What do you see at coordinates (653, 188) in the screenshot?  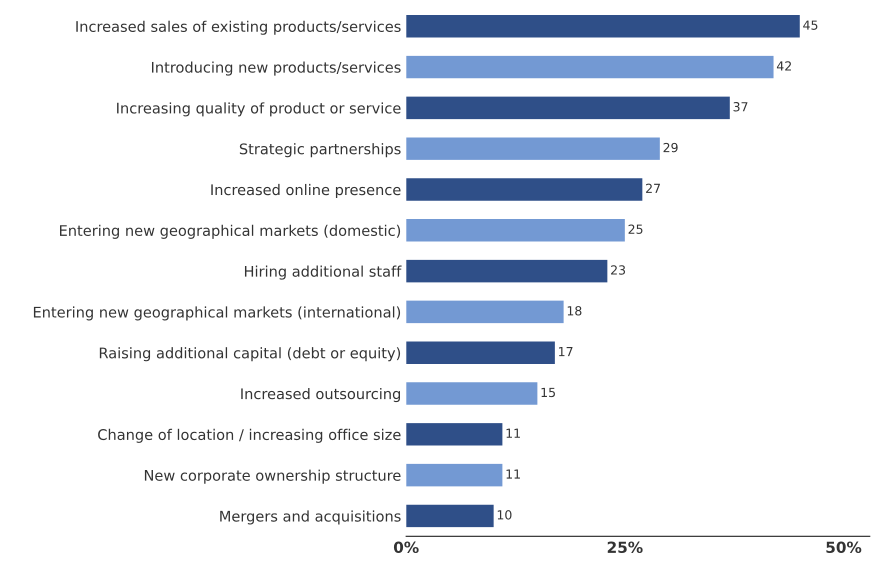 I see `data-label: 27` at bounding box center [653, 188].